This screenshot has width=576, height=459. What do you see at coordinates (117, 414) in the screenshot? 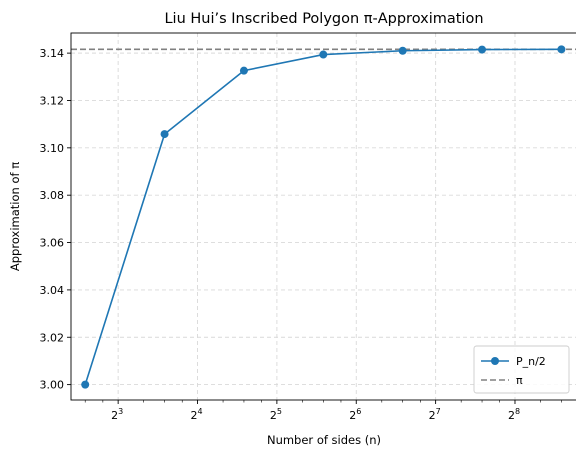
I see `x-tick-label: 23` at bounding box center [117, 414].